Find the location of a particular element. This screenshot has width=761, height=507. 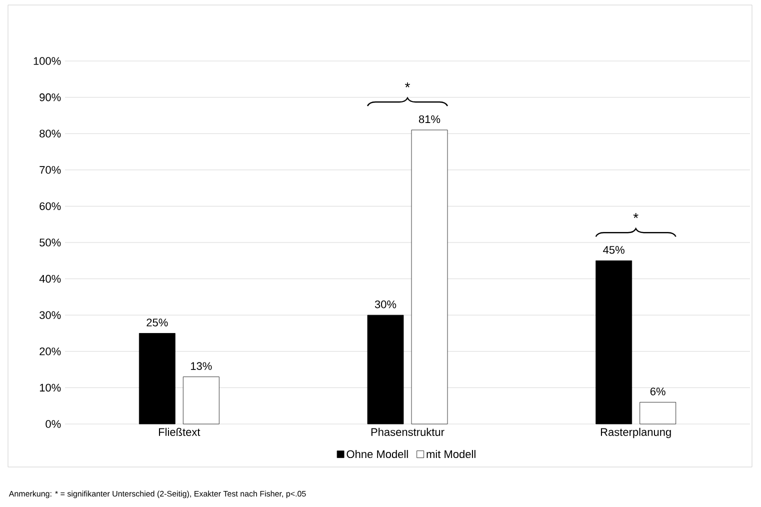

data-label: 6% is located at coordinates (658, 392).